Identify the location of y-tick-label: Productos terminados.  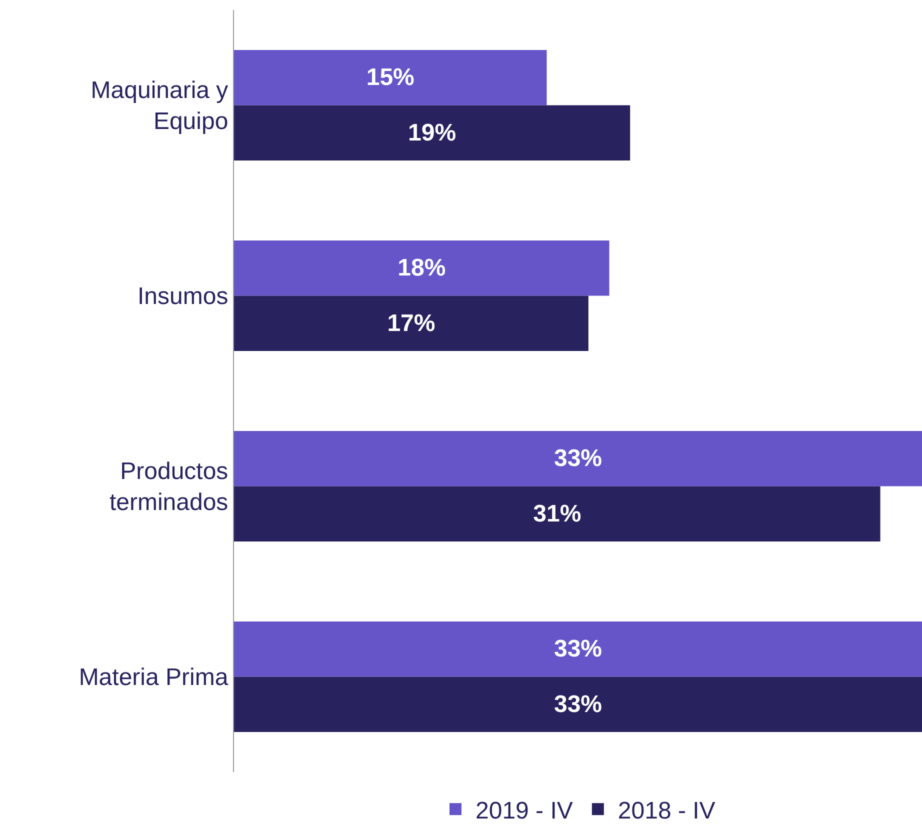
(168, 487).